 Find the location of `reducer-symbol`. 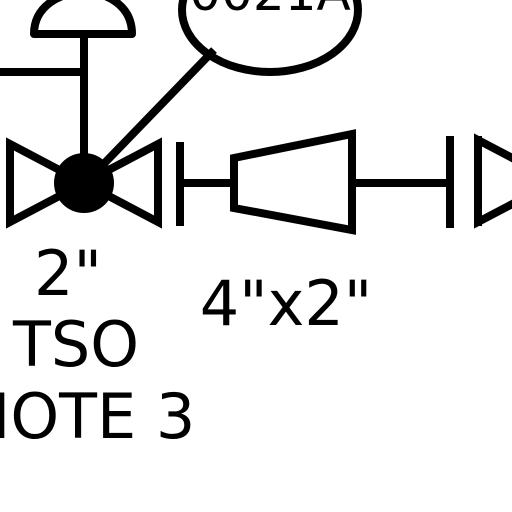

reducer-symbol is located at coordinates (293, 182).